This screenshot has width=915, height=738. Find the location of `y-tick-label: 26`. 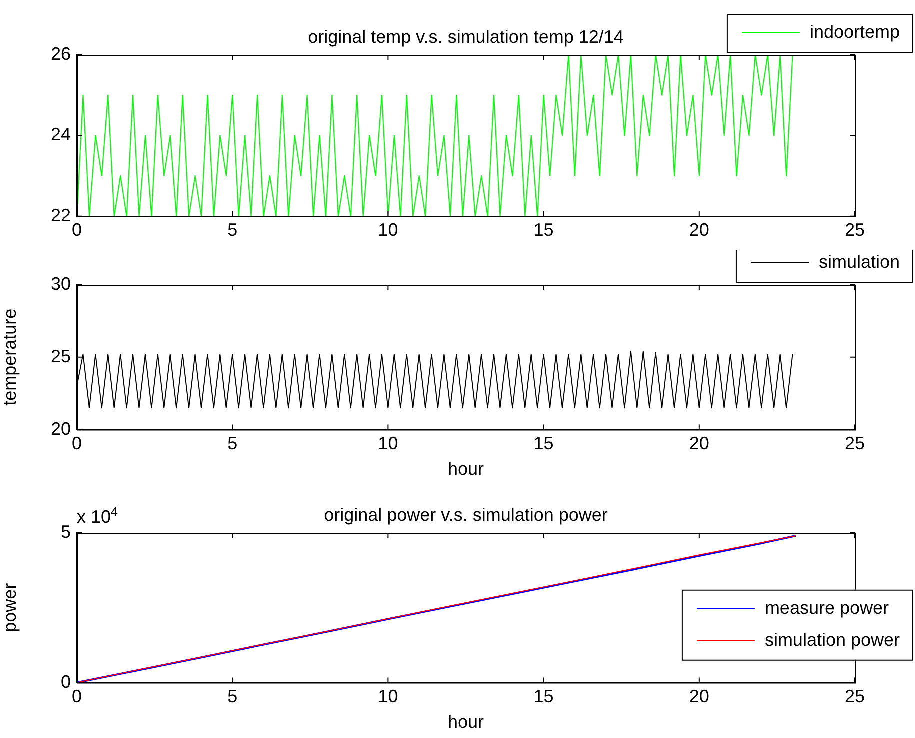

y-tick-label: 26 is located at coordinates (60, 54).